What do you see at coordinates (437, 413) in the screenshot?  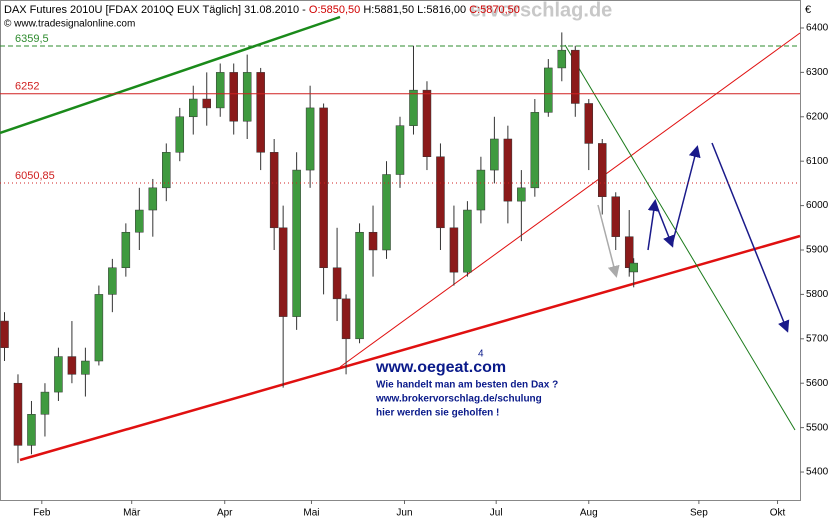 I see `annotation: hier werden sie geholfen !` at bounding box center [437, 413].